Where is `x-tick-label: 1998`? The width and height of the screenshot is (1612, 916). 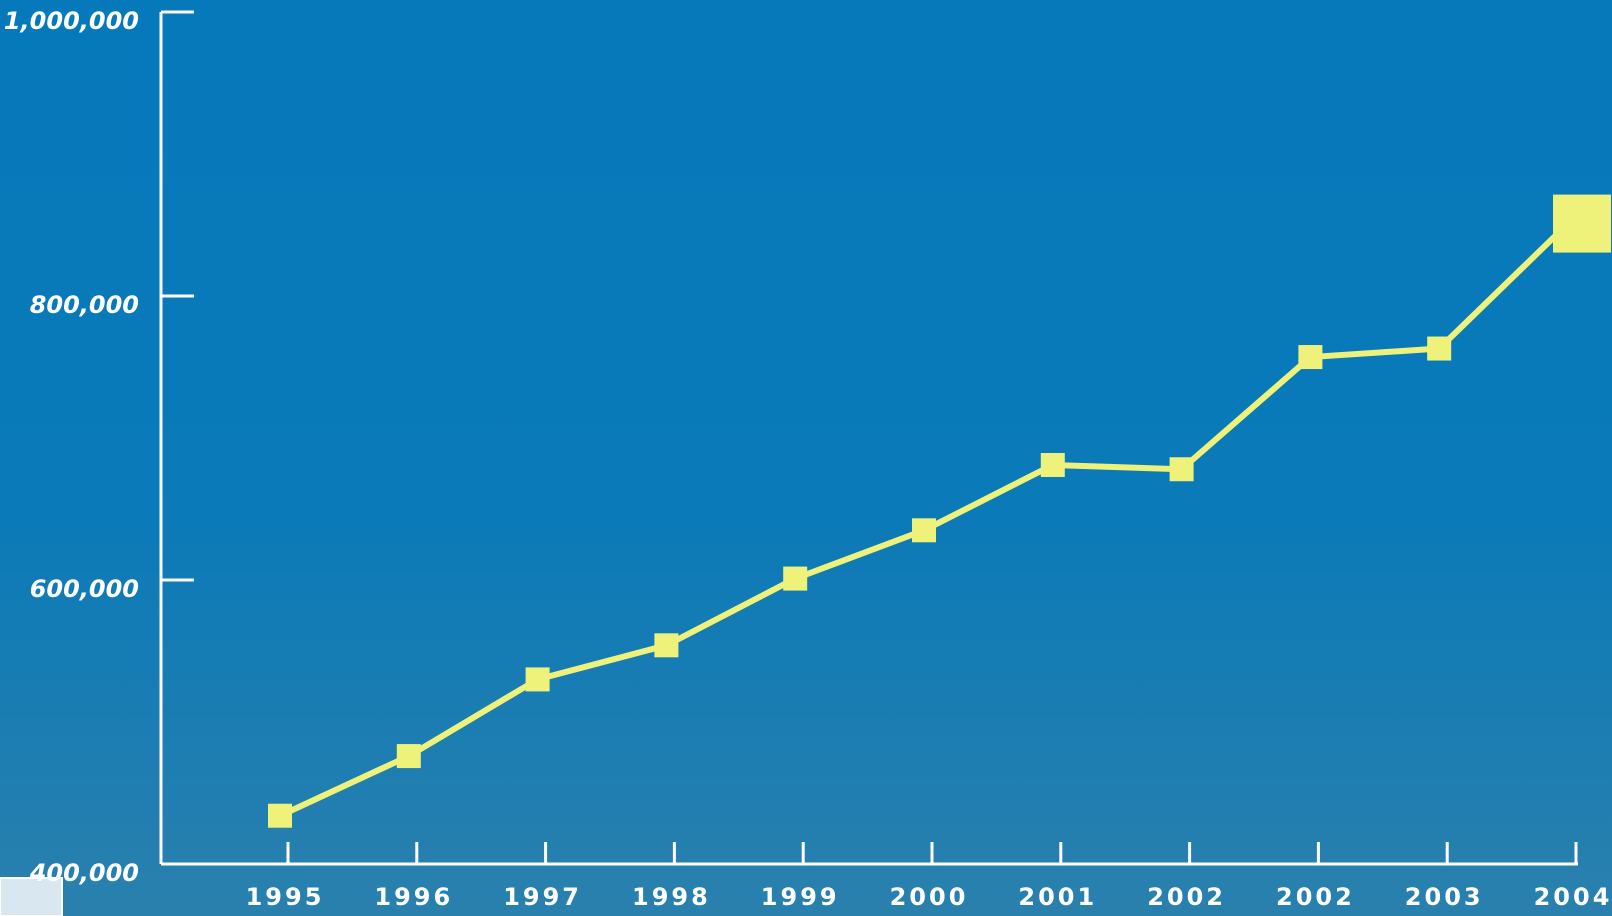
x-tick-label: 1998 is located at coordinates (671, 897).